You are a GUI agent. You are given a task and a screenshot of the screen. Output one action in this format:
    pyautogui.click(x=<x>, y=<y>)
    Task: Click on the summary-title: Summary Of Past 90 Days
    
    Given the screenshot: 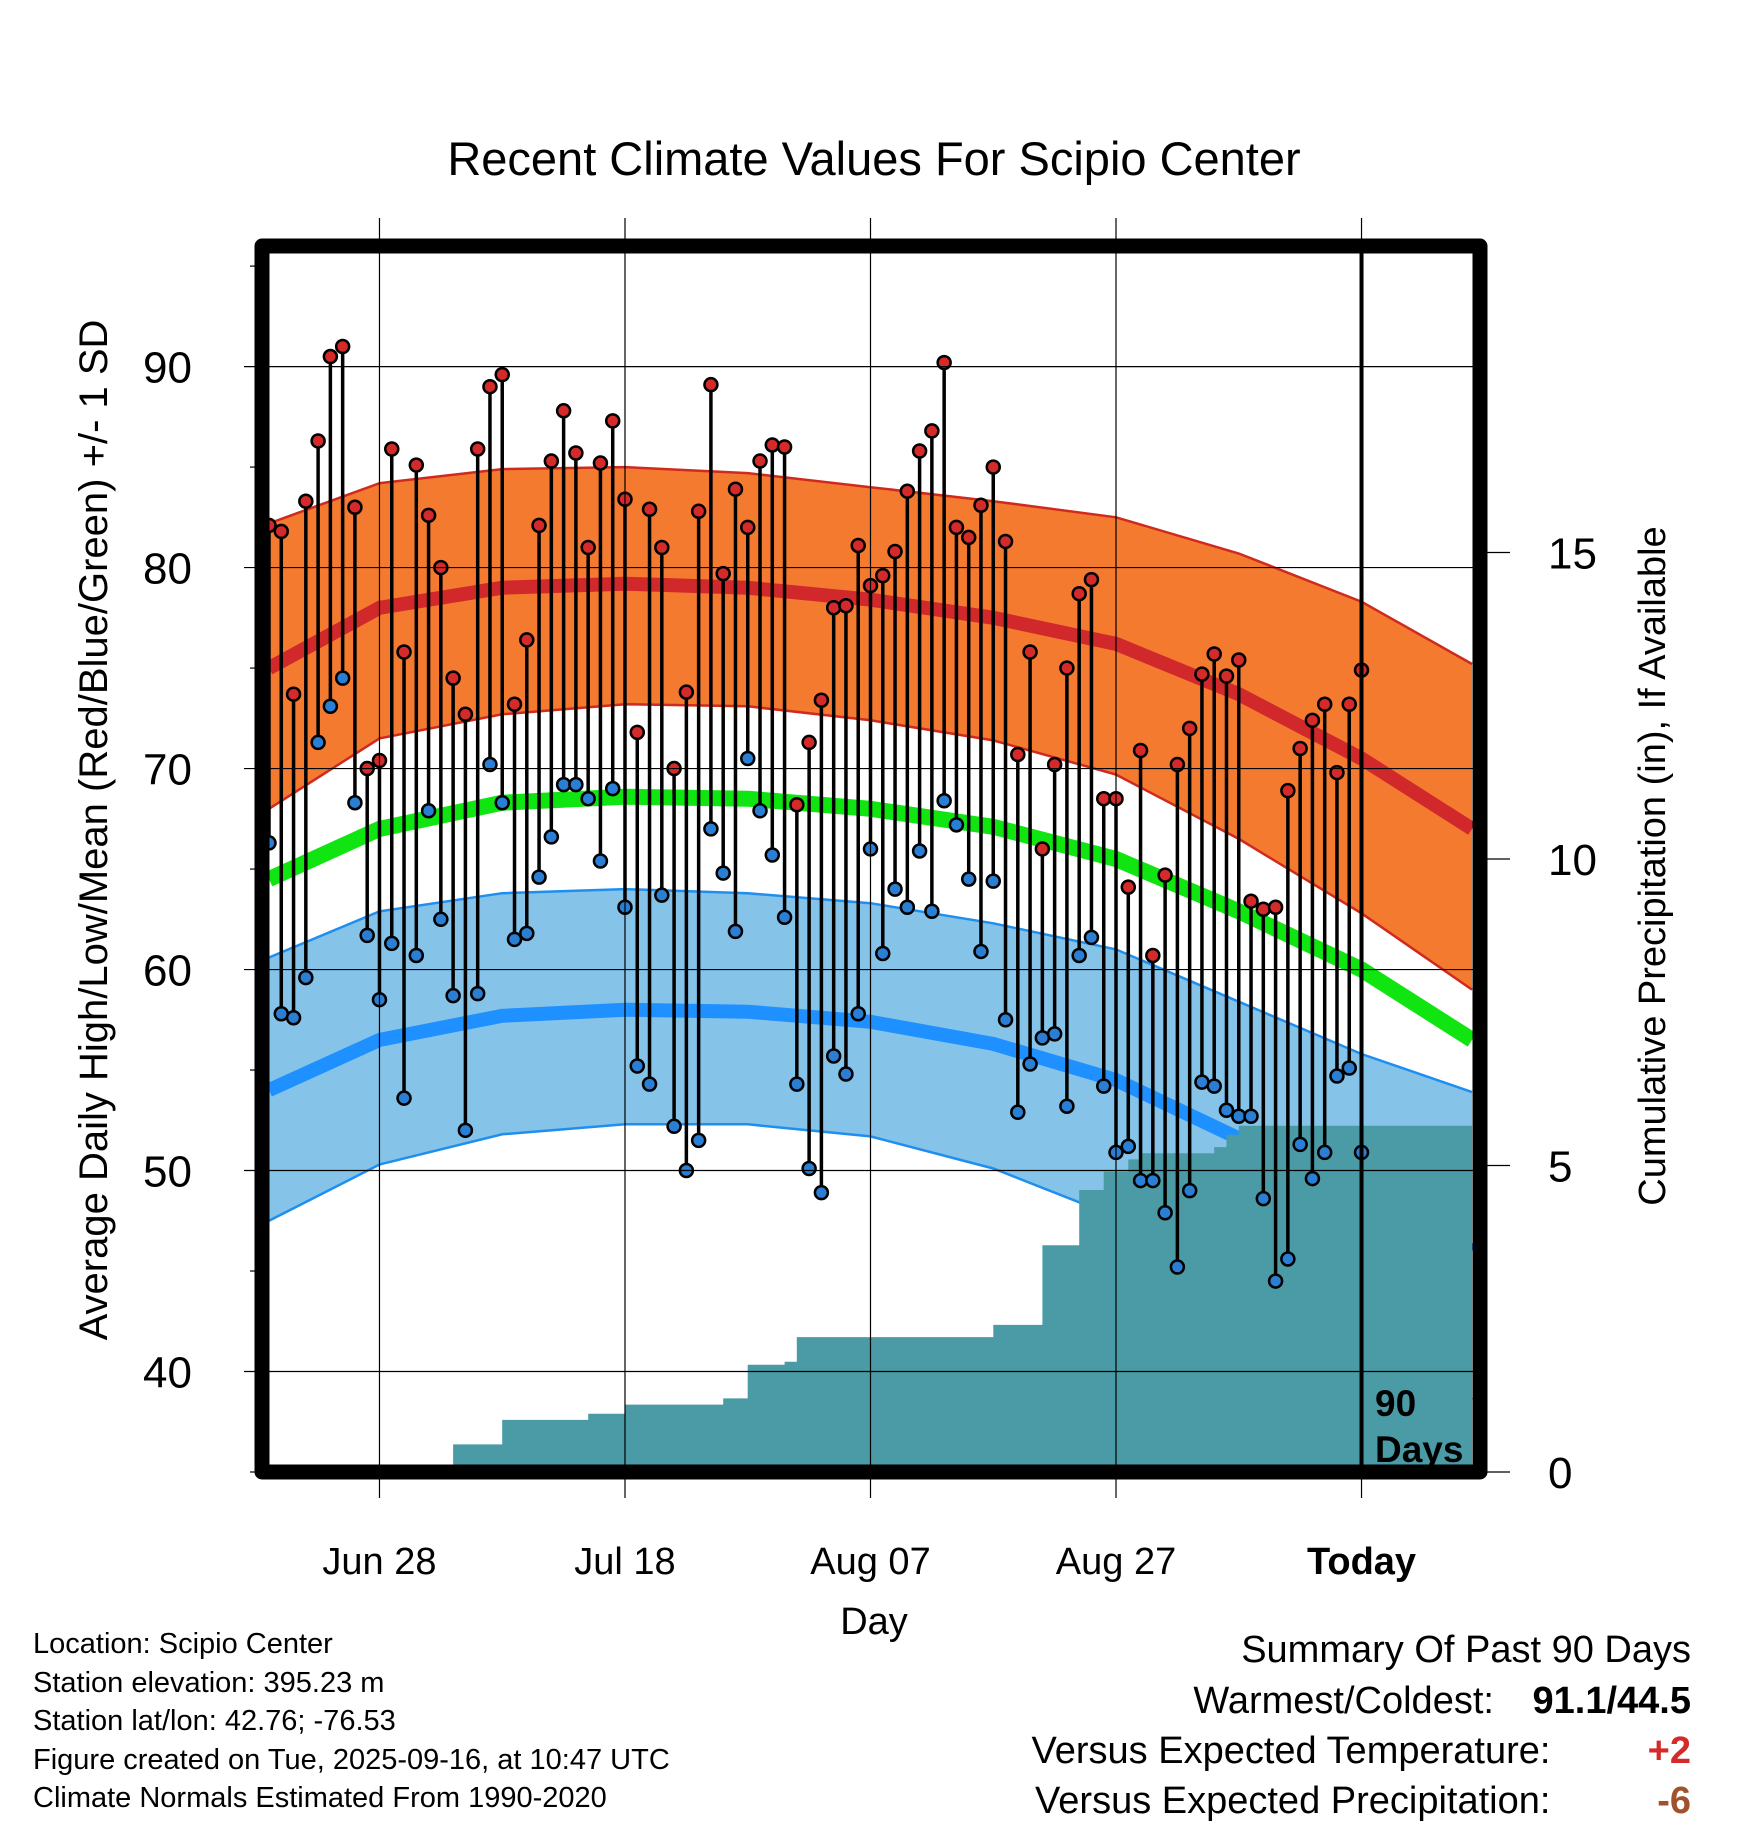 What is the action you would take?
    pyautogui.click(x=1466, y=1650)
    